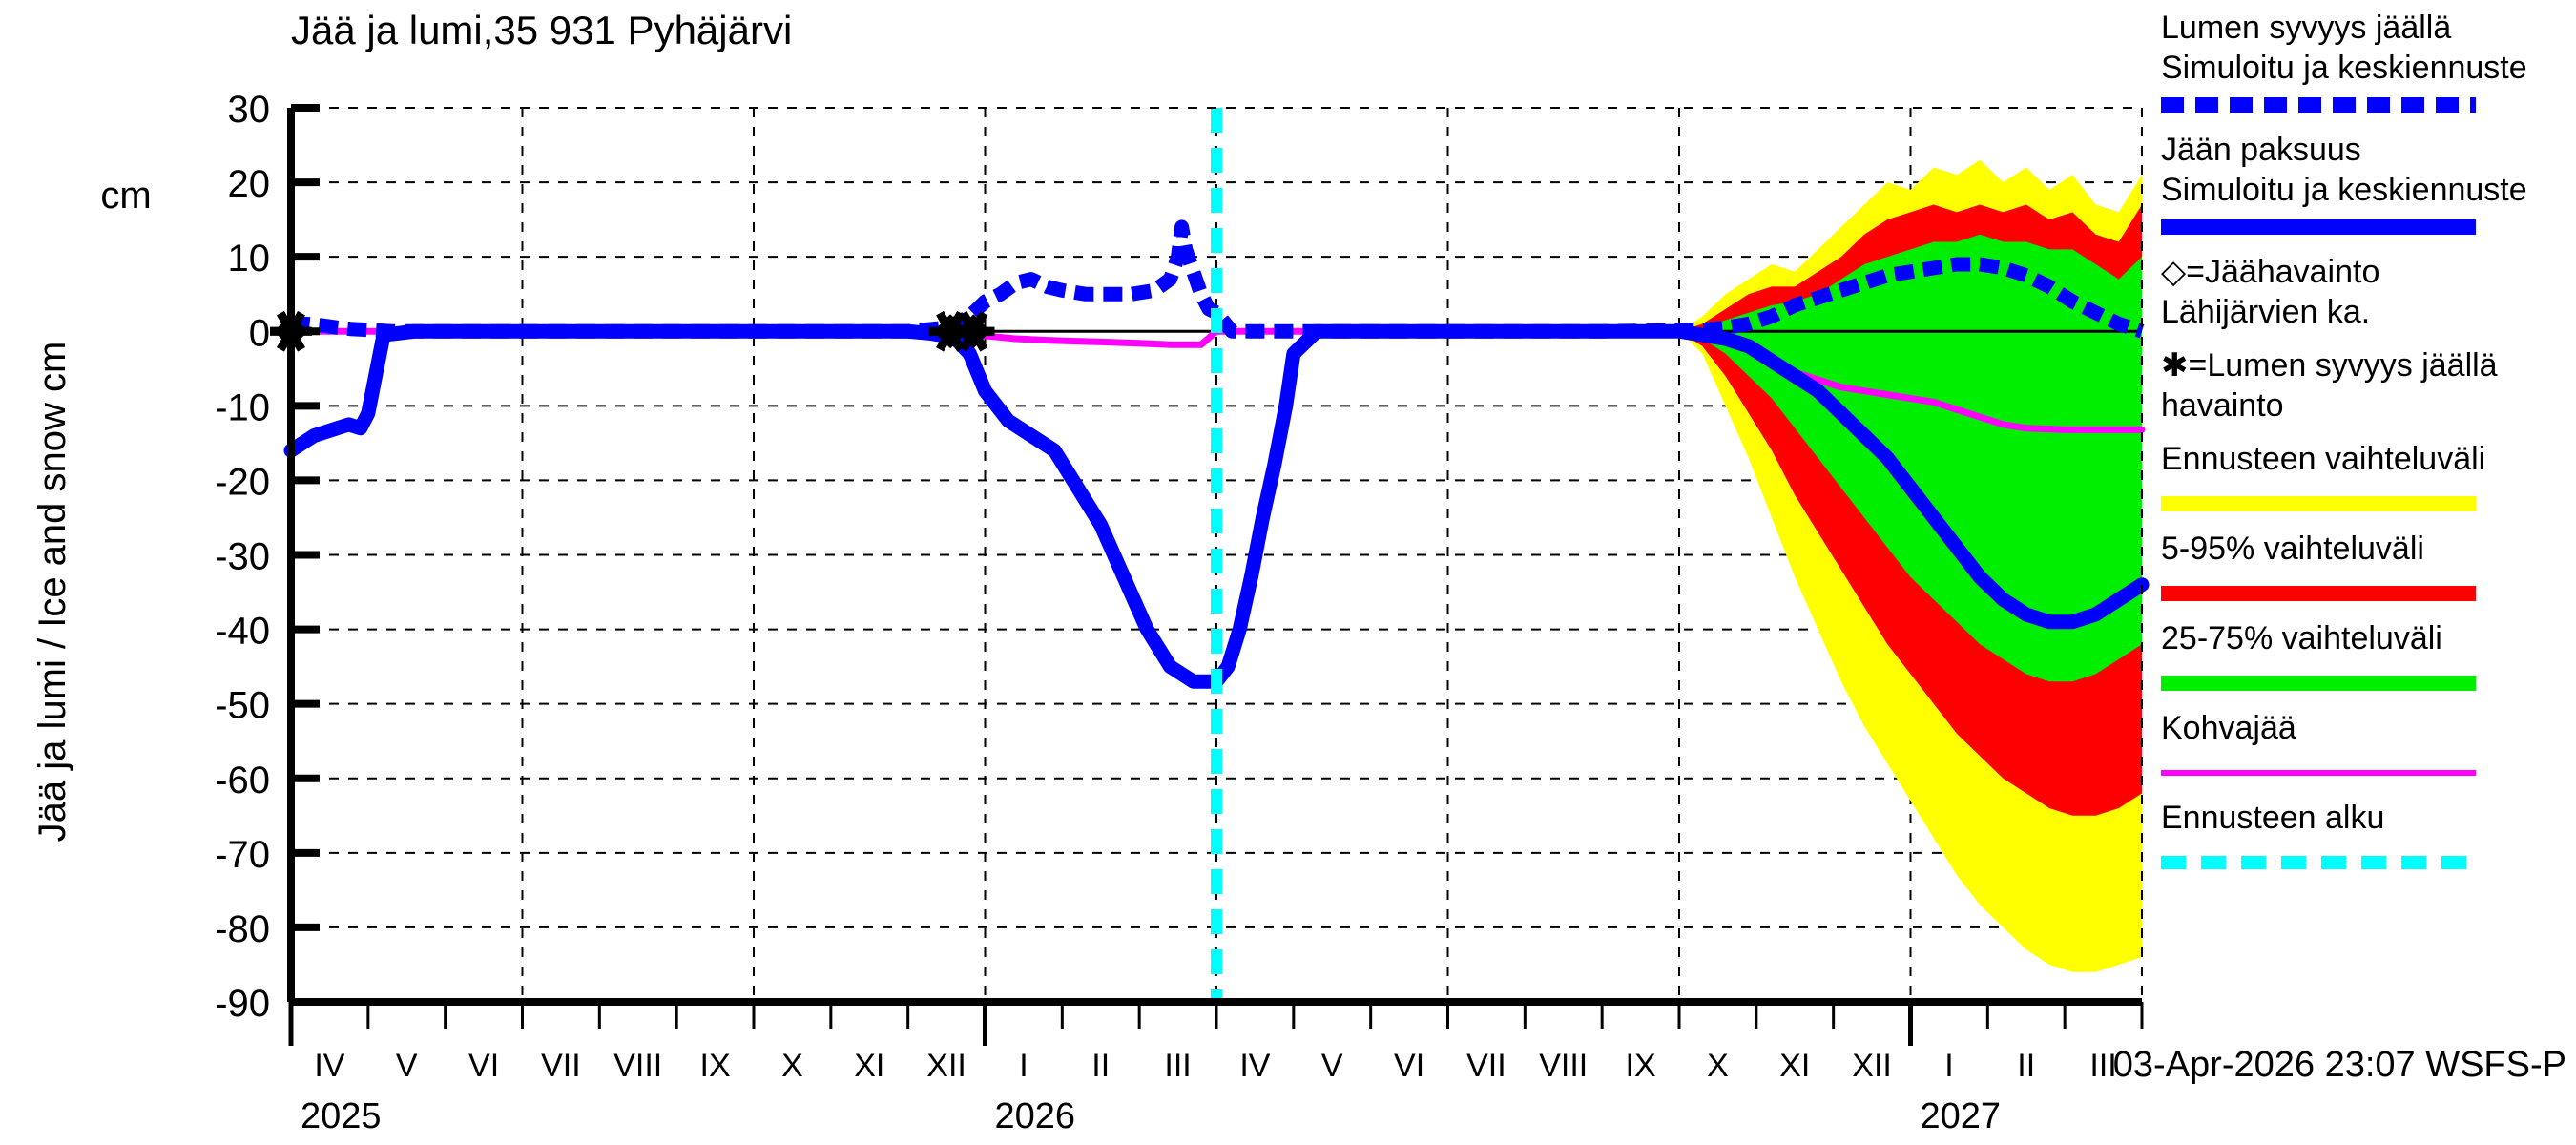  Describe the element at coordinates (2306, 28) in the screenshot. I see `legend-label: Lumen syvyys jäällä` at that location.